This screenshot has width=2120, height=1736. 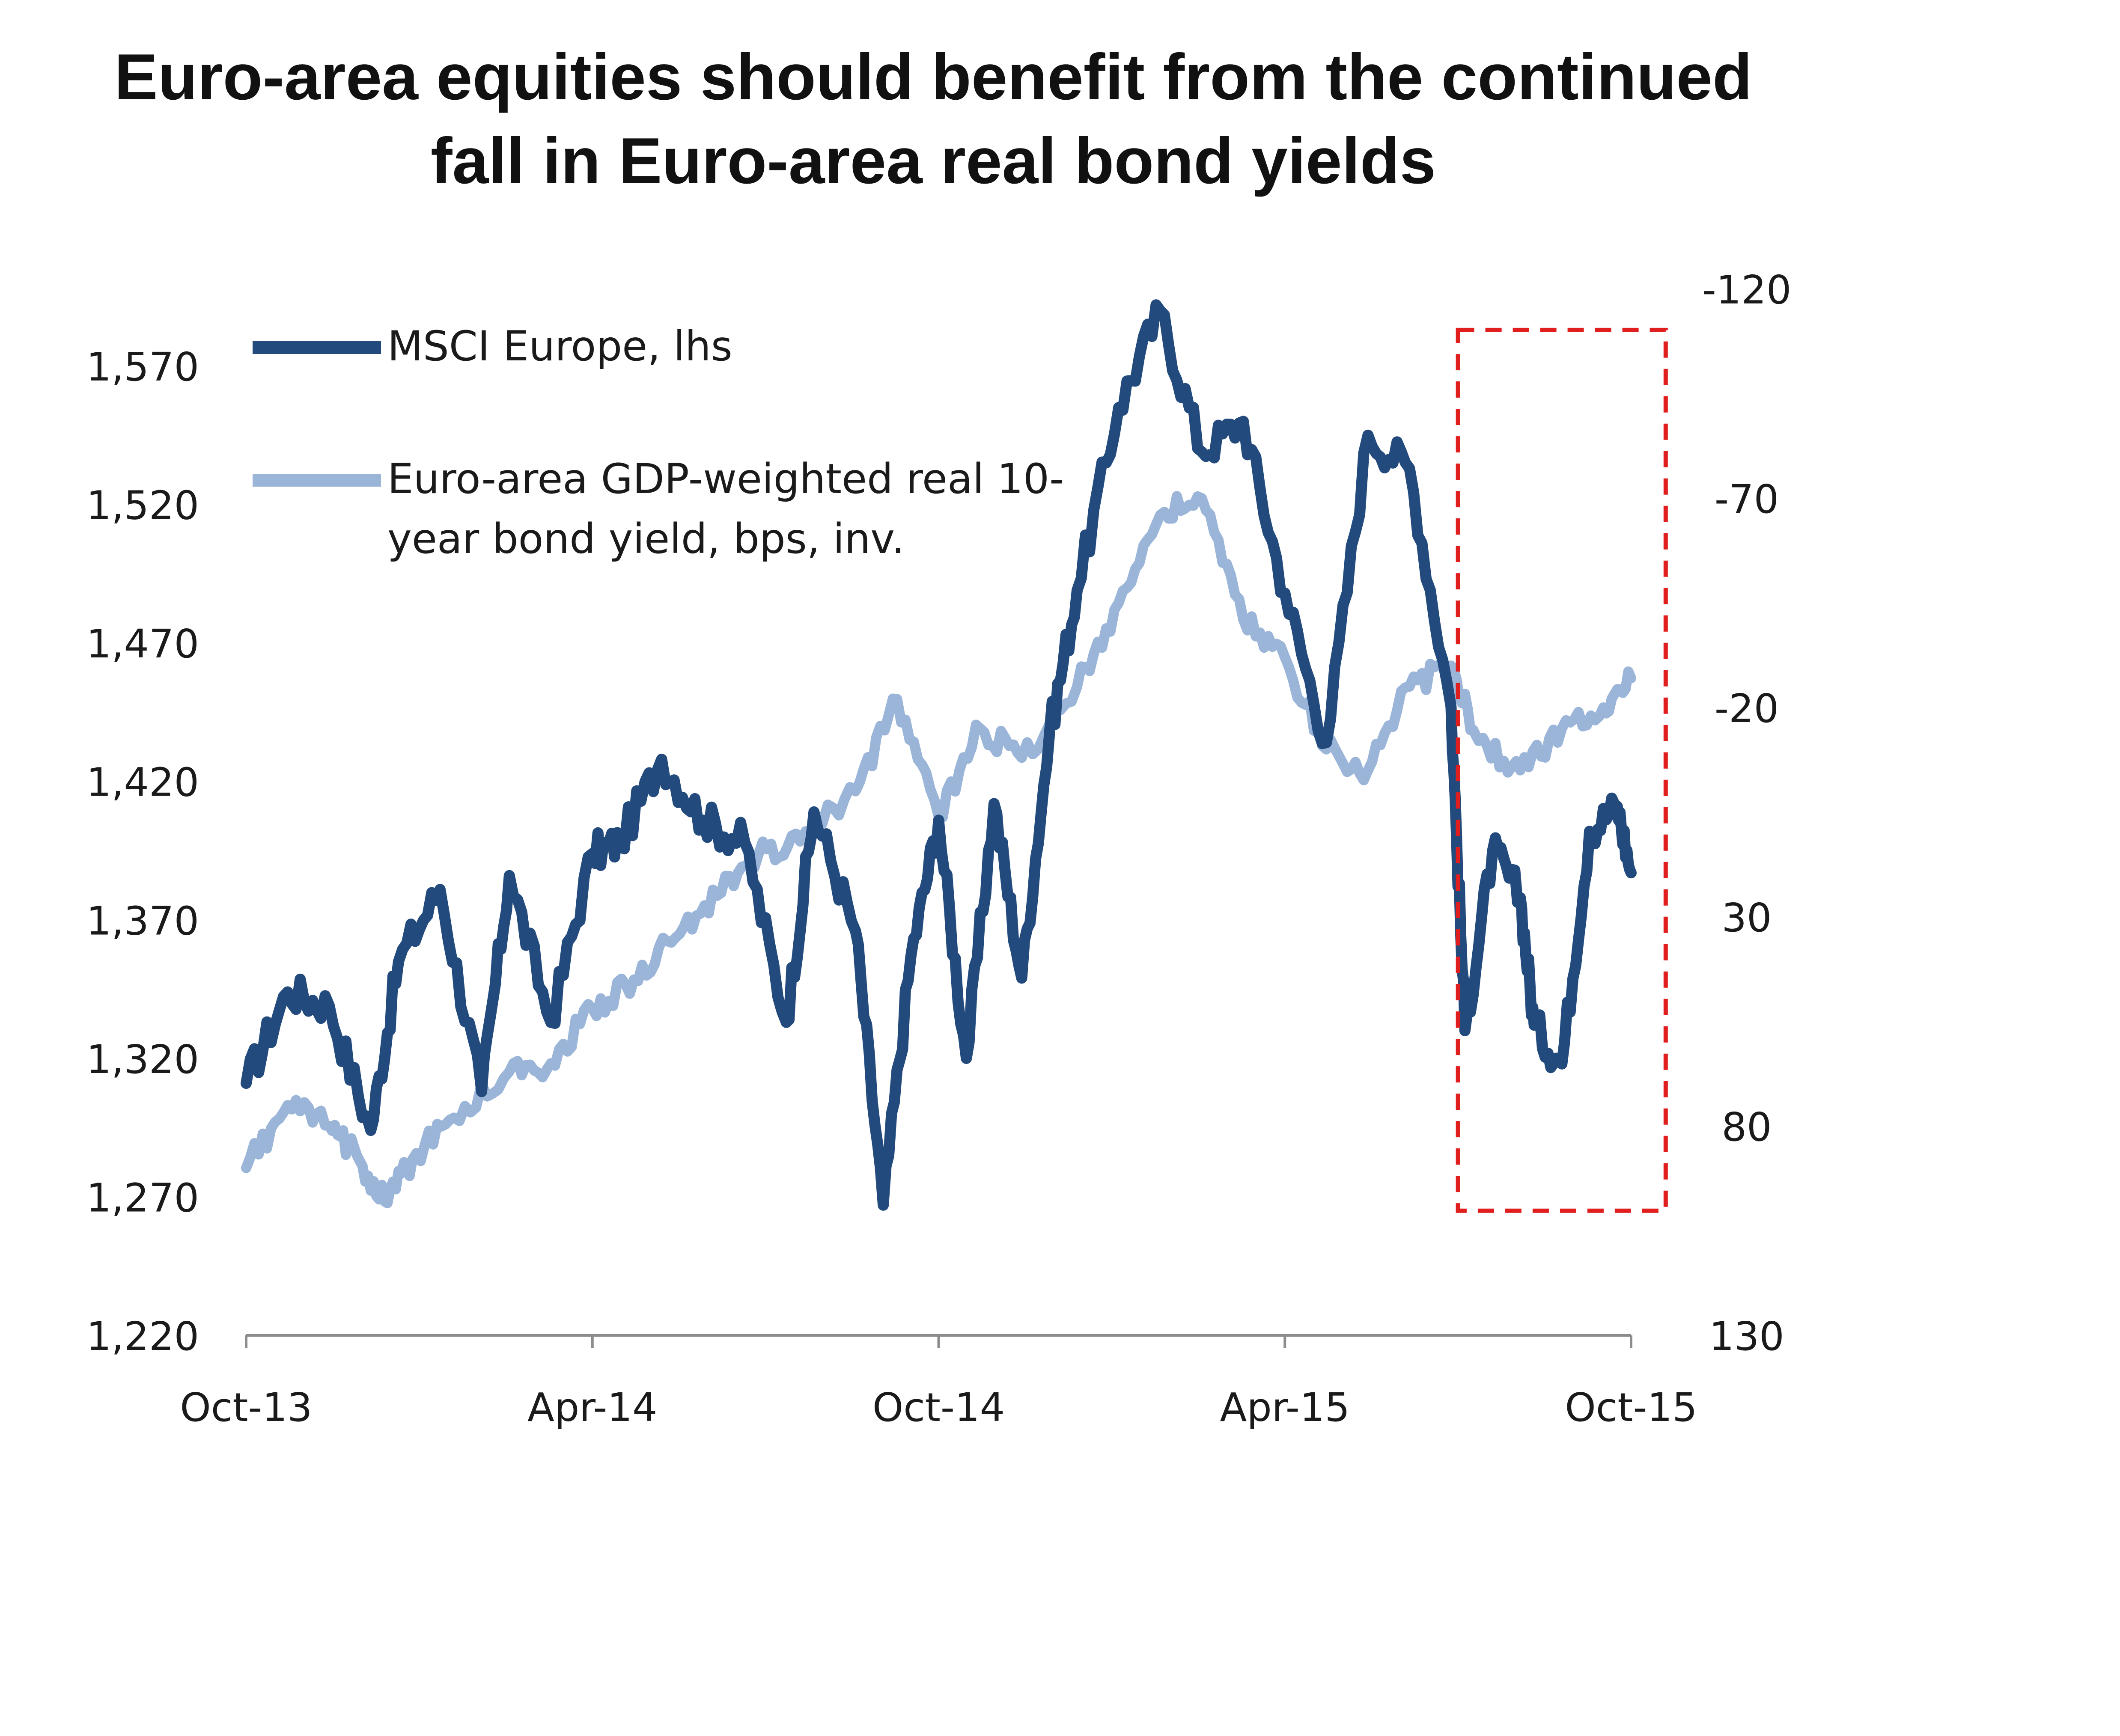 I want to click on x-axis: Oct-13 Apr-14 Oct-14 Apr-15 Oct-15, so click(x=938, y=1382).